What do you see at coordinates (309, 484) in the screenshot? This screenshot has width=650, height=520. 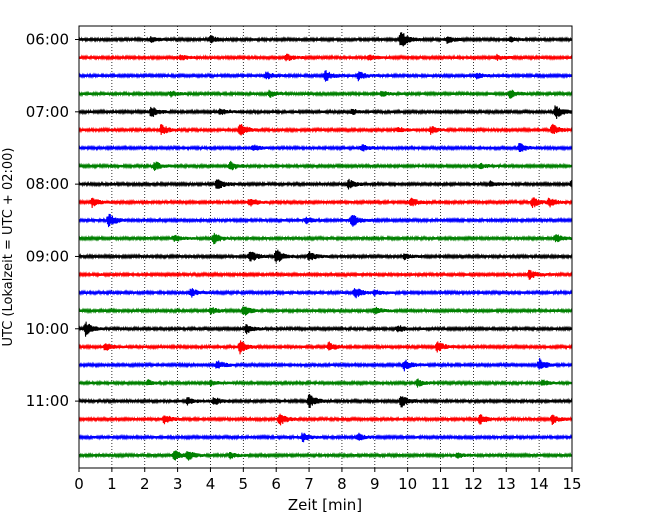 I see `x-tick-label: 7` at bounding box center [309, 484].